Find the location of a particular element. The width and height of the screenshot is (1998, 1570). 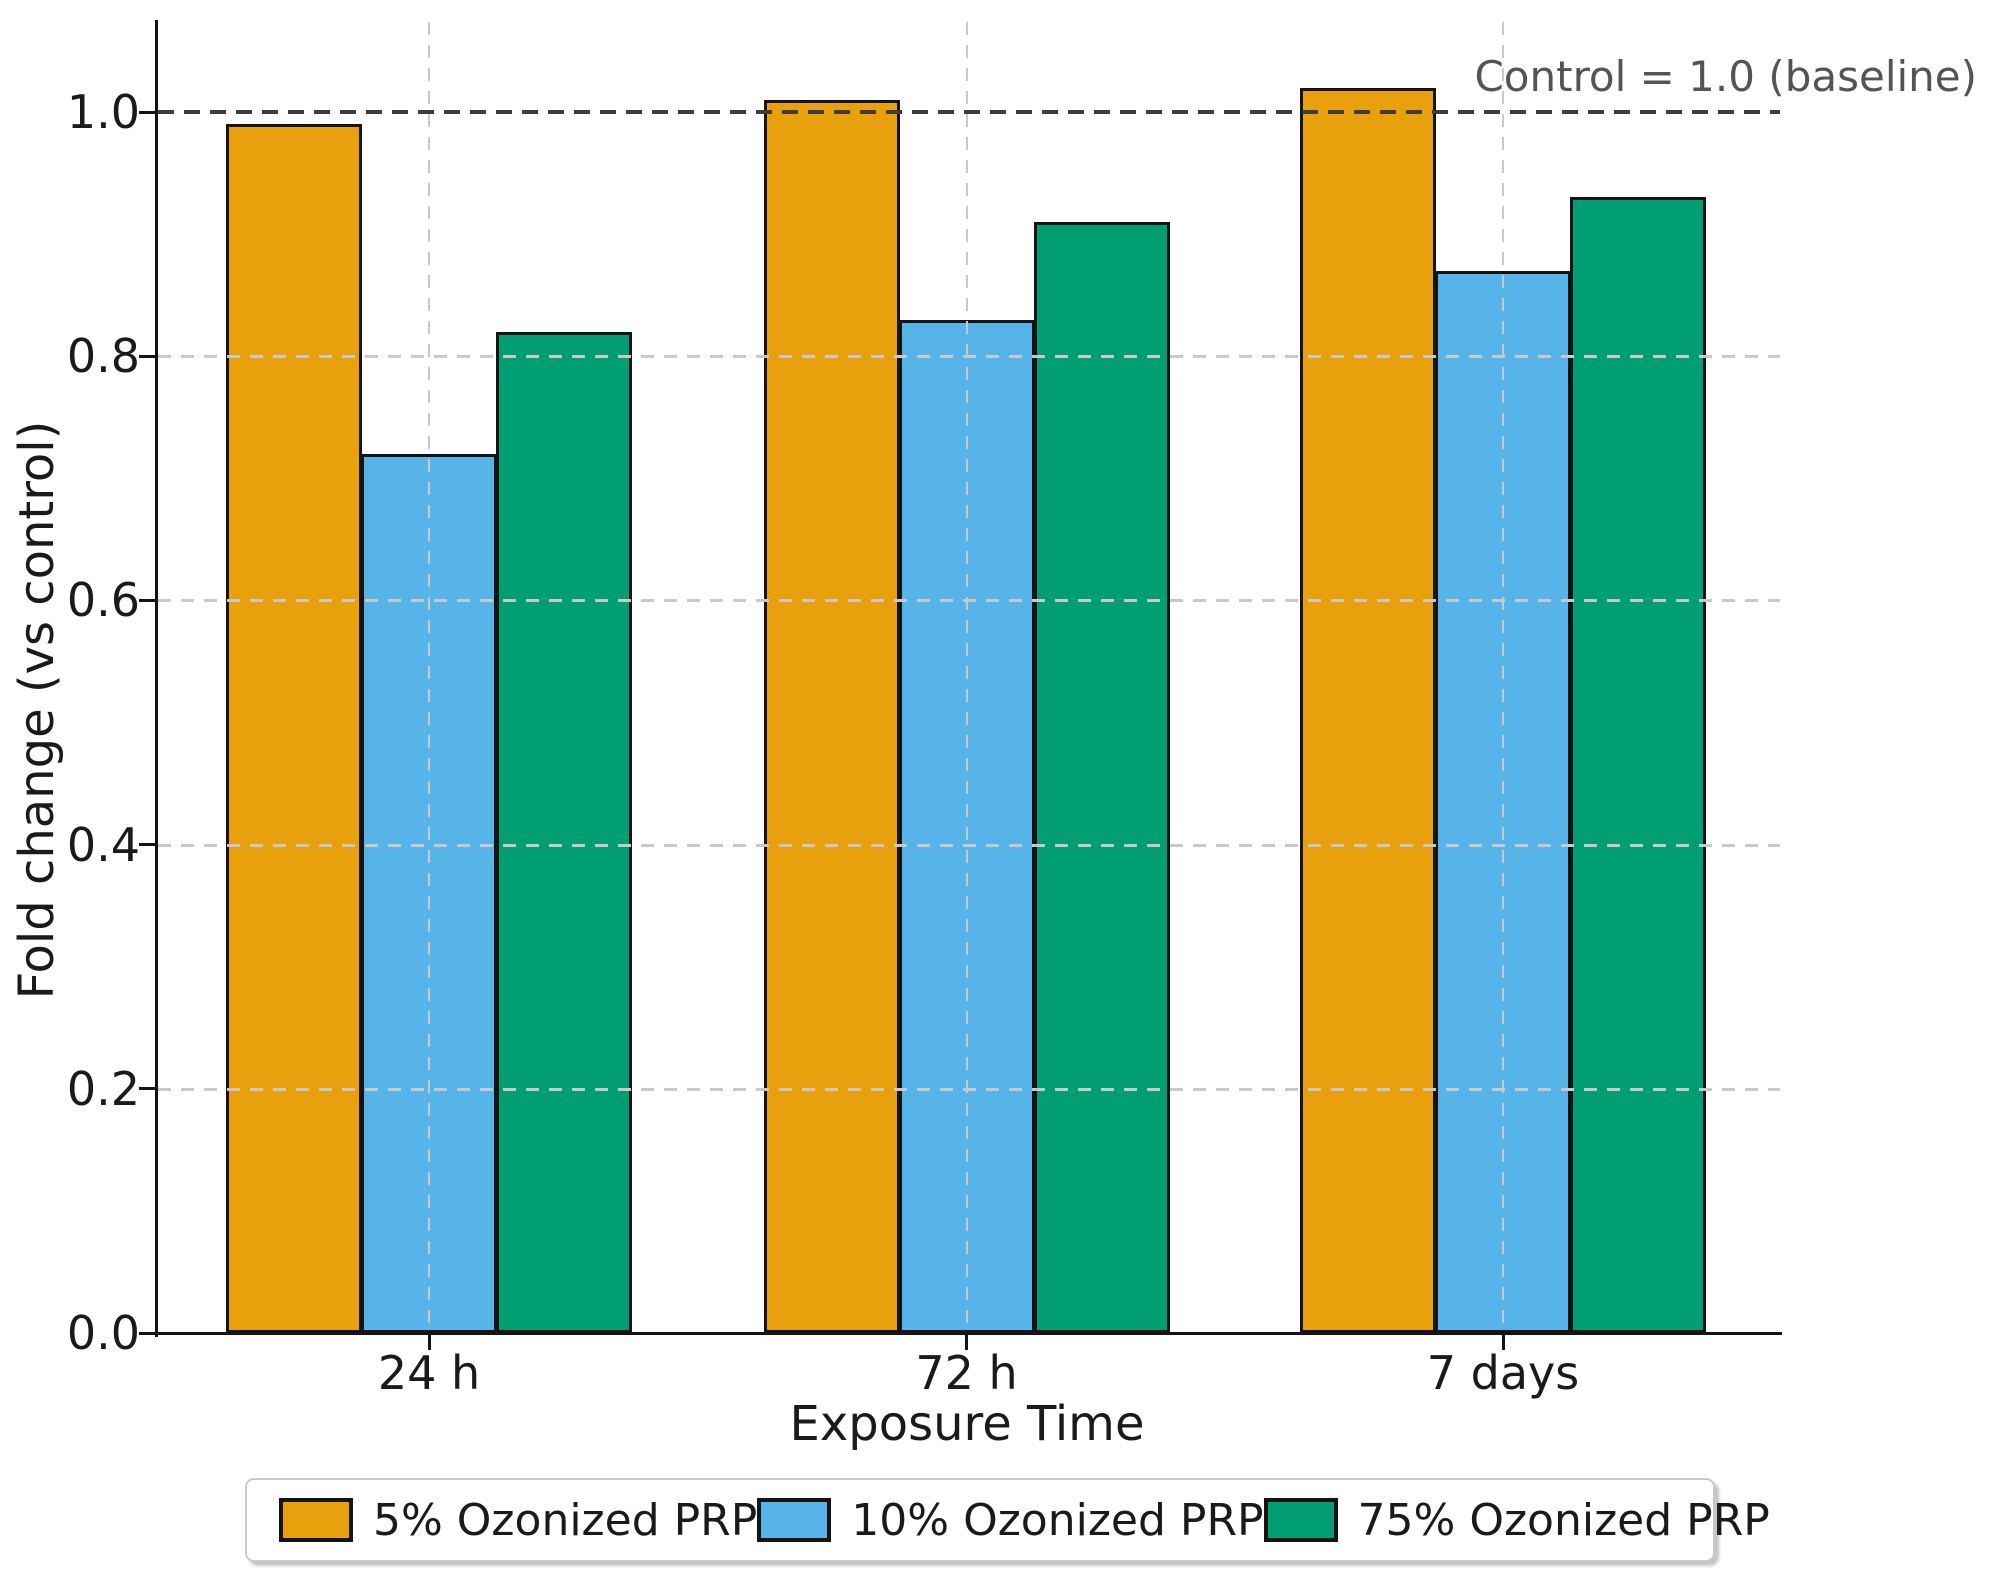

y-tick-label: 0.8 is located at coordinates (103, 356).